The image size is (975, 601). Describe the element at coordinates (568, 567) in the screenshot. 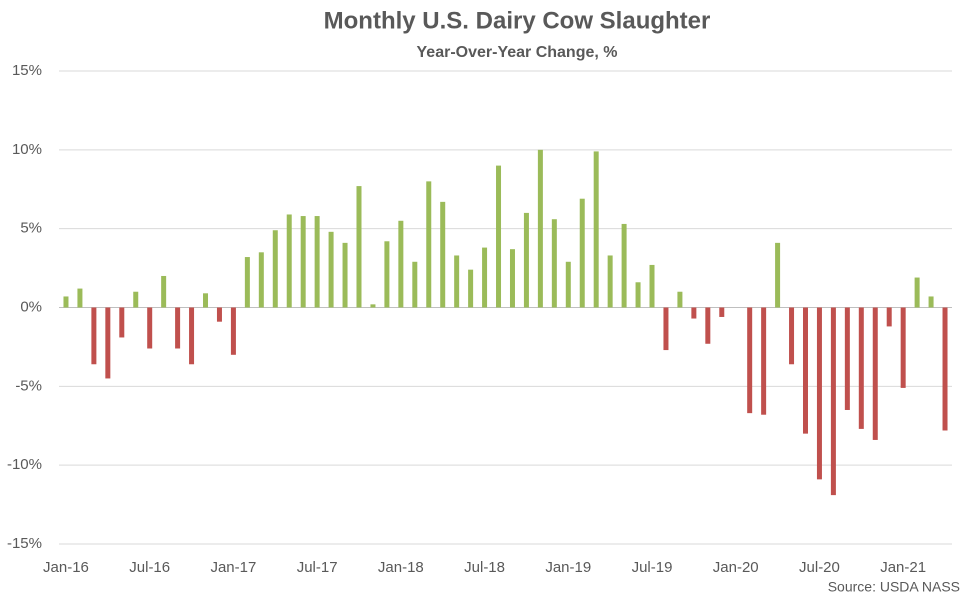

I see `x-tick-label: Jan-19` at that location.